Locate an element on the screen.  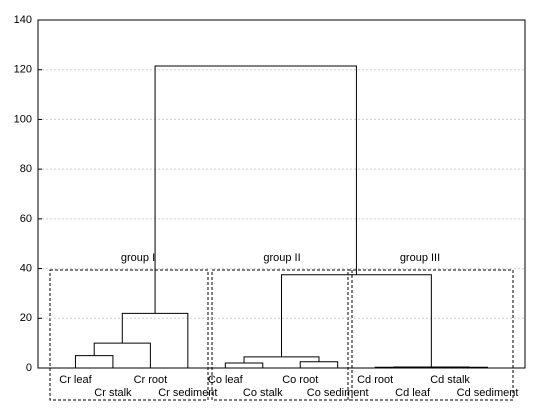
y-tick-label: 100 is located at coordinates (23, 119).